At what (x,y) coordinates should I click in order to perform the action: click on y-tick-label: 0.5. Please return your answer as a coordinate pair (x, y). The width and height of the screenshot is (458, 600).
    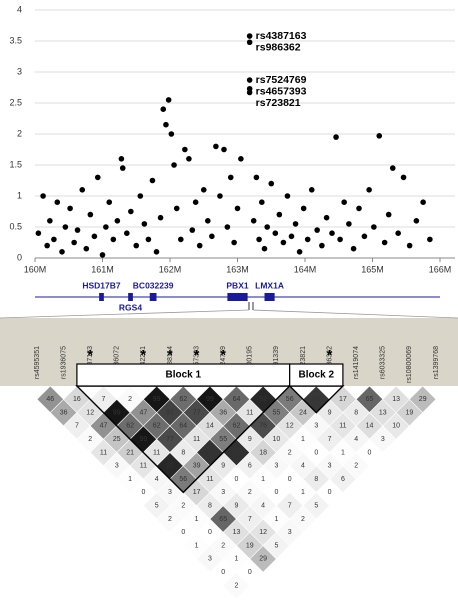
    Looking at the image, I should click on (15, 226).